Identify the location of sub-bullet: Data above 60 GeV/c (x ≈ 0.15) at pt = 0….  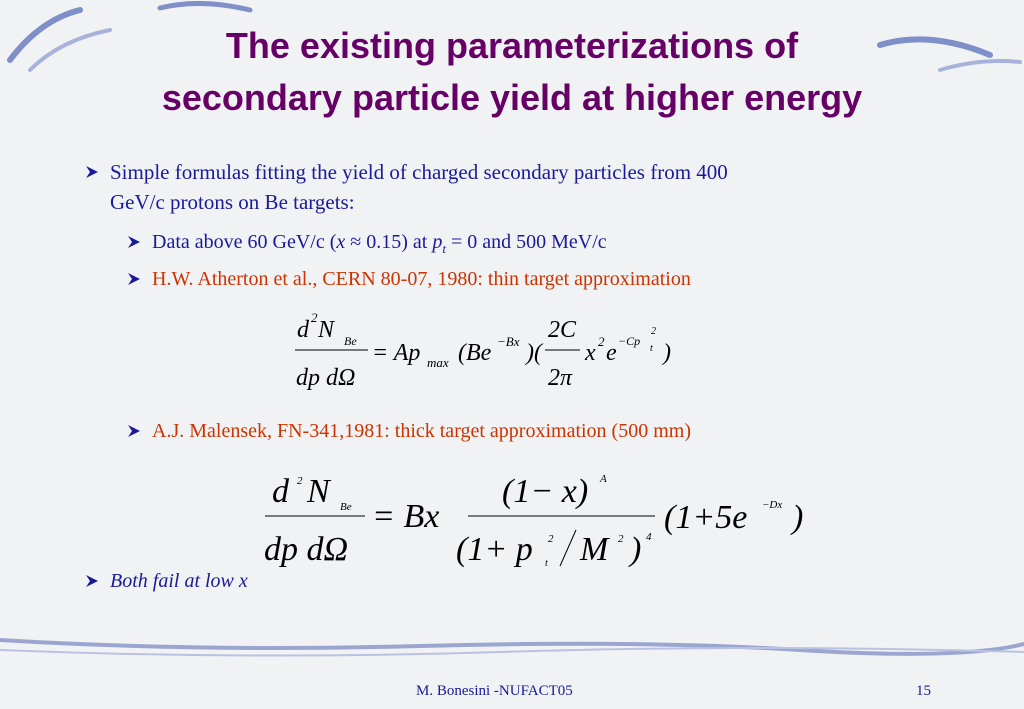
(367, 245).